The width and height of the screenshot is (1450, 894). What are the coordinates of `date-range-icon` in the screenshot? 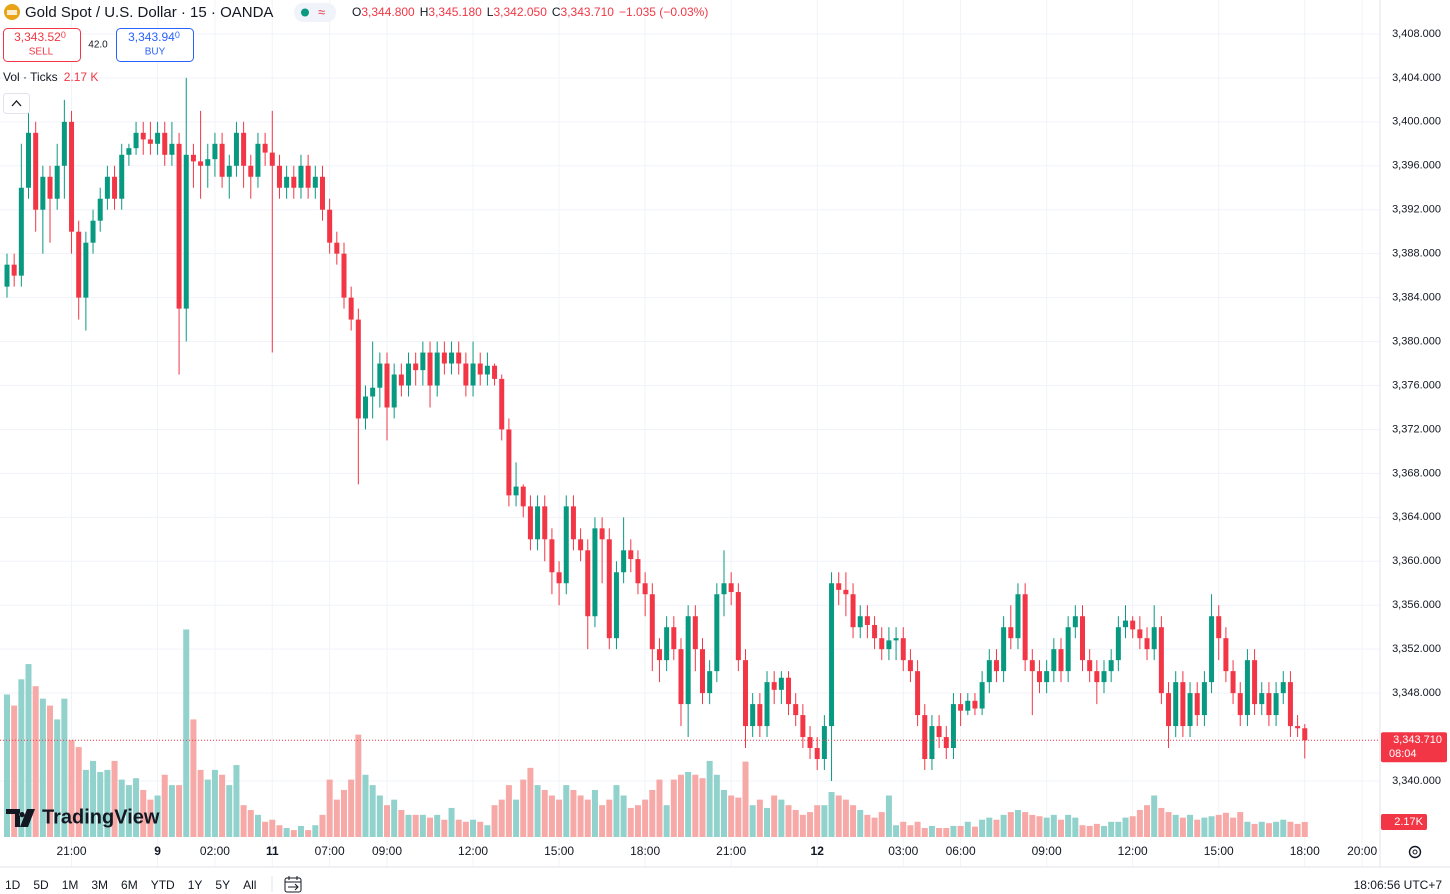 It's located at (293, 884).